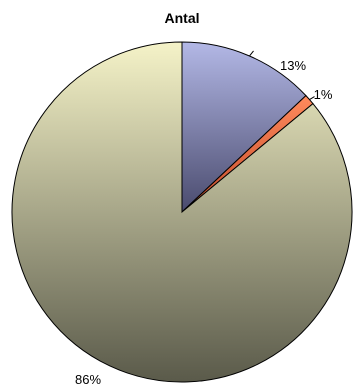  I want to click on slice-label-13pct: 13%, so click(293, 65).